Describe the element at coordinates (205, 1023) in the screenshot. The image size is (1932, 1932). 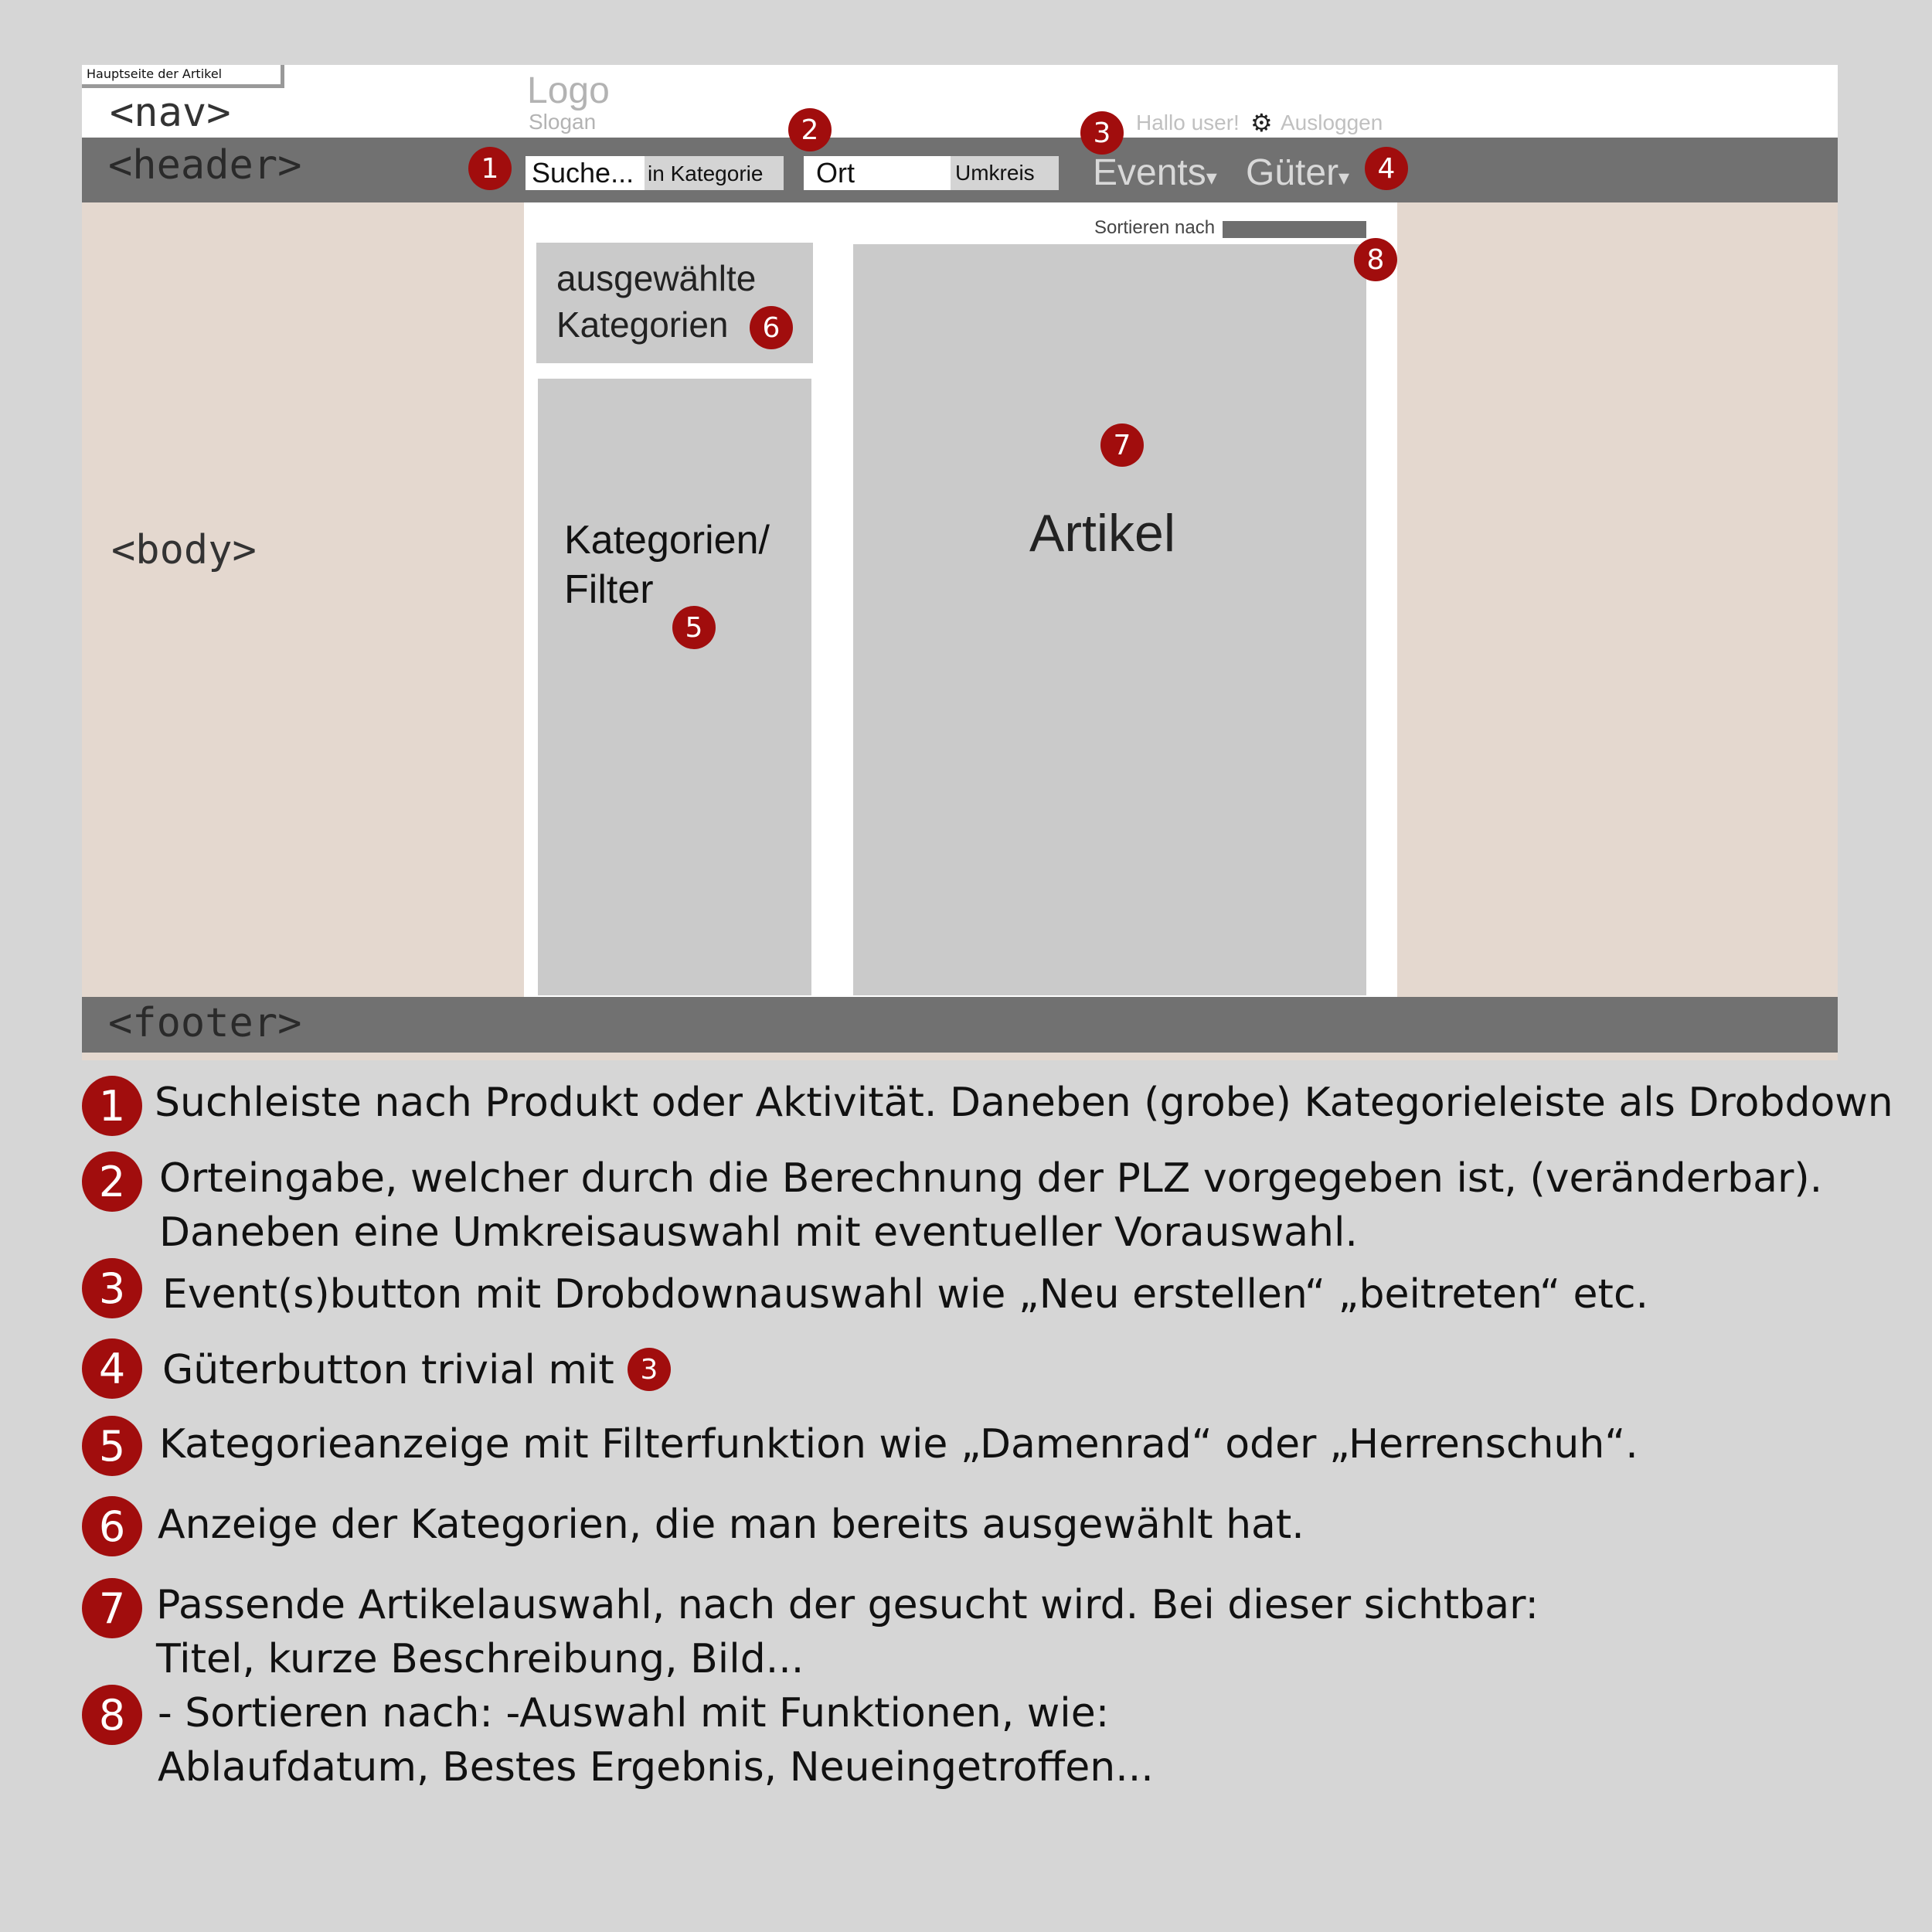
I see `footer-tag: <footer>` at that location.